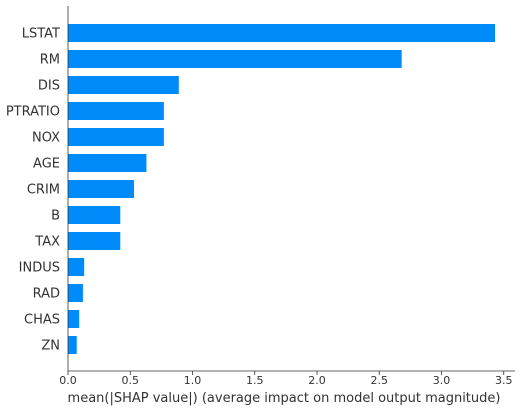 The height and width of the screenshot is (412, 522). Describe the element at coordinates (101, 189) in the screenshot. I see `bar-crim` at that location.